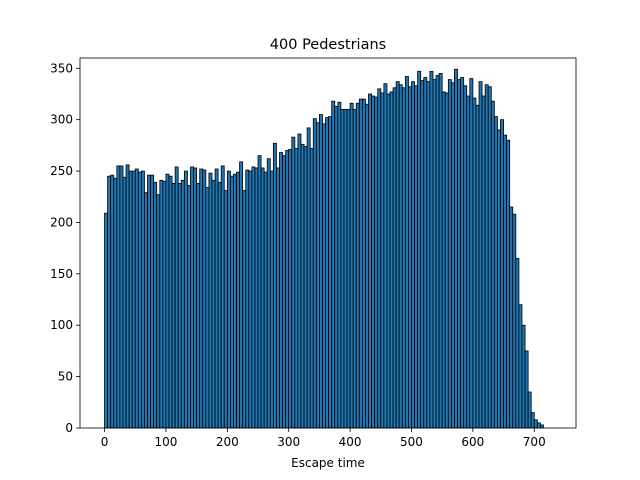  Describe the element at coordinates (288, 442) in the screenshot. I see `x-tick-label: 300` at that location.